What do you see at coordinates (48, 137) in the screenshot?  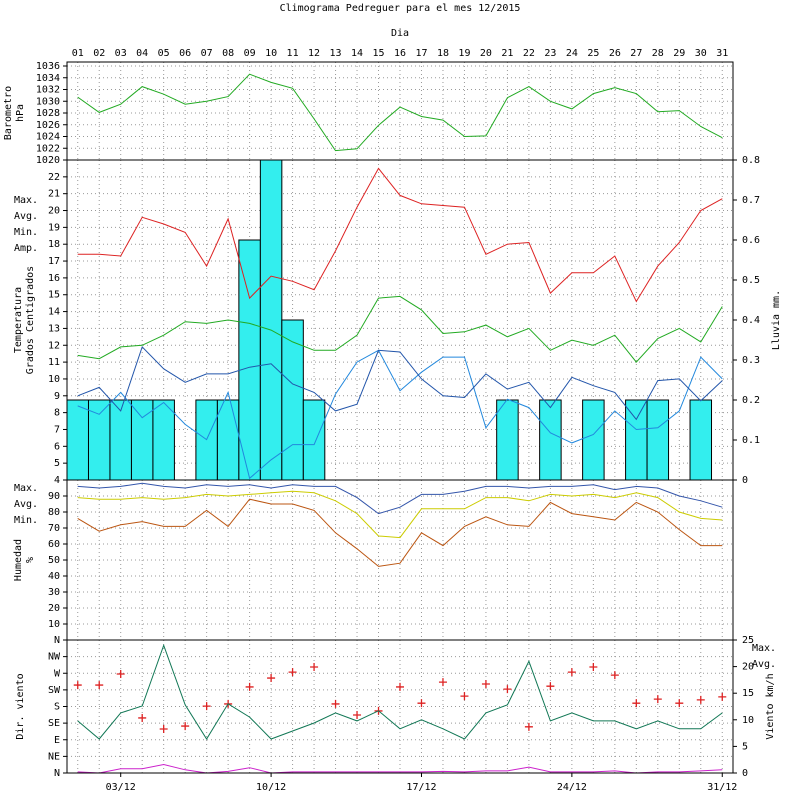 I see `y-tick-label: 1024` at bounding box center [48, 137].